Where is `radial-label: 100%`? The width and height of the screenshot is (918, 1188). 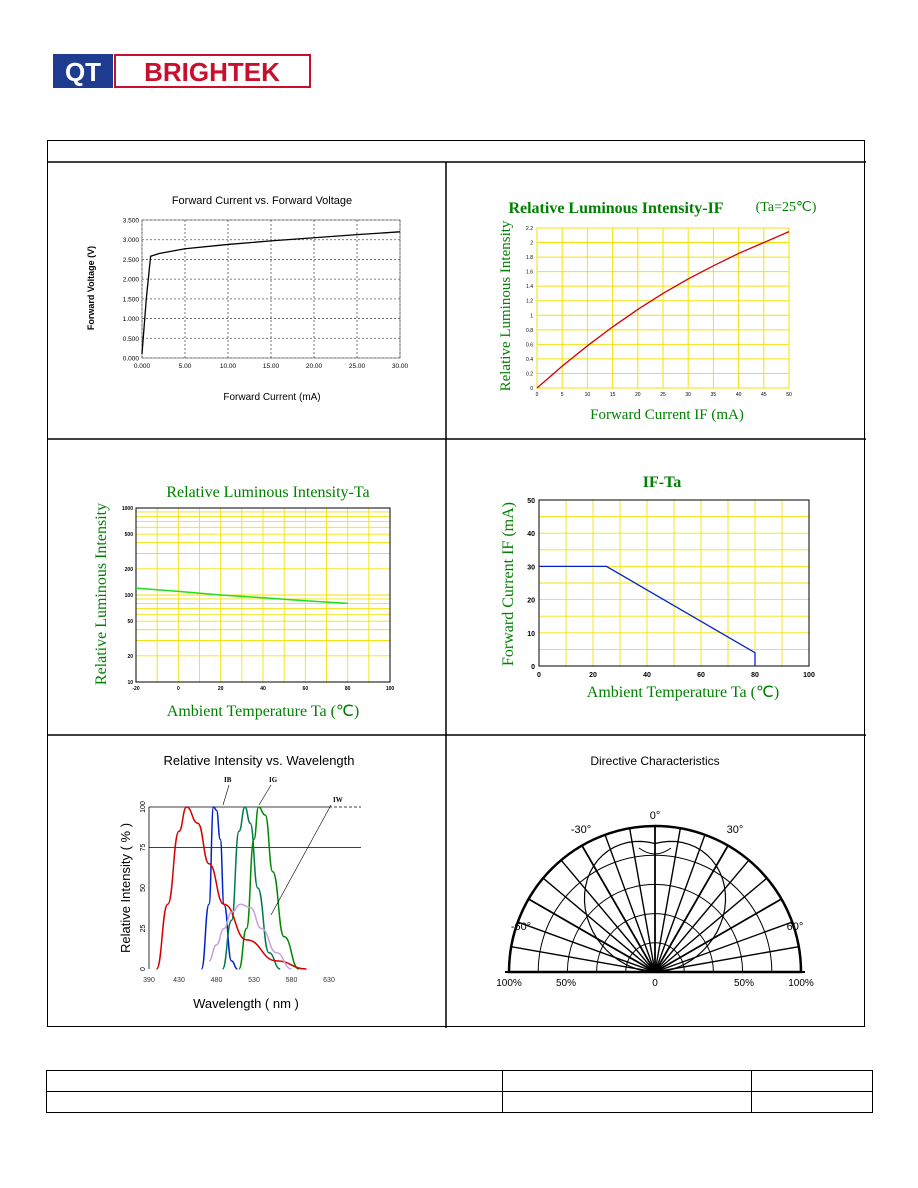
radial-label: 100% is located at coordinates (801, 983).